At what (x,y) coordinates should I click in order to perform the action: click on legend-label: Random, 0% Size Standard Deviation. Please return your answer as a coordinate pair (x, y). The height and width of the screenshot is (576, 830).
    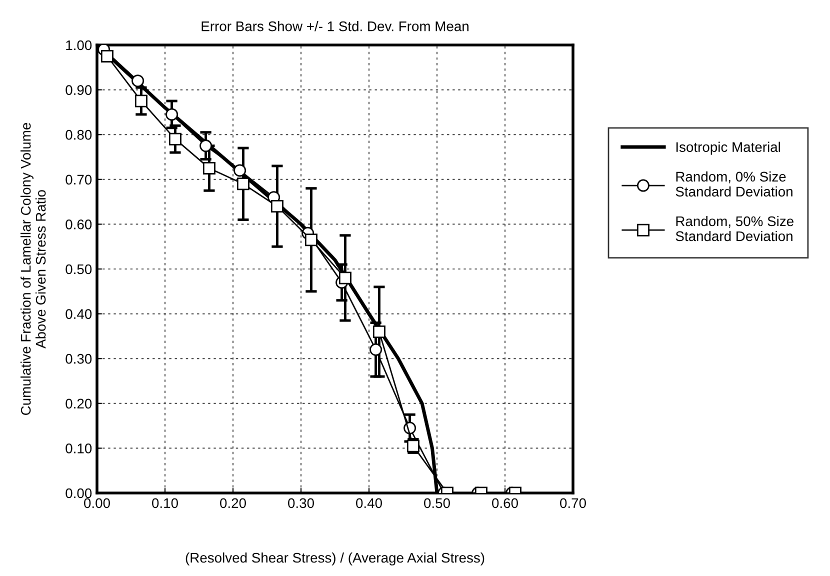
    Looking at the image, I should click on (734, 184).